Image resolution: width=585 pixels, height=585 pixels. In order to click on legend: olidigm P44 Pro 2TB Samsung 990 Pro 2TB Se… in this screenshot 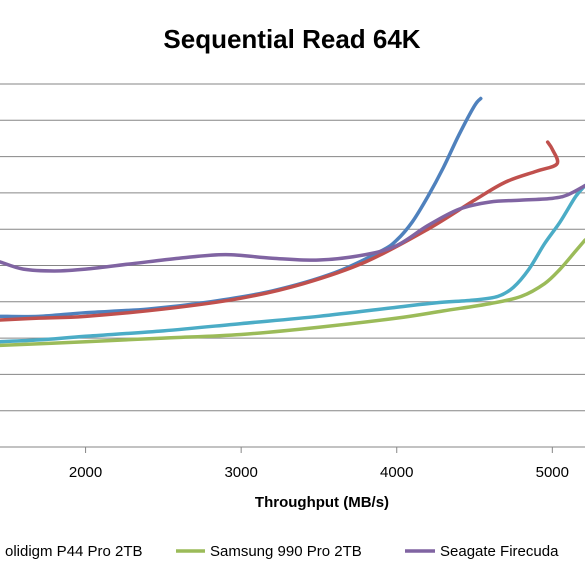, I will do `click(282, 551)`.